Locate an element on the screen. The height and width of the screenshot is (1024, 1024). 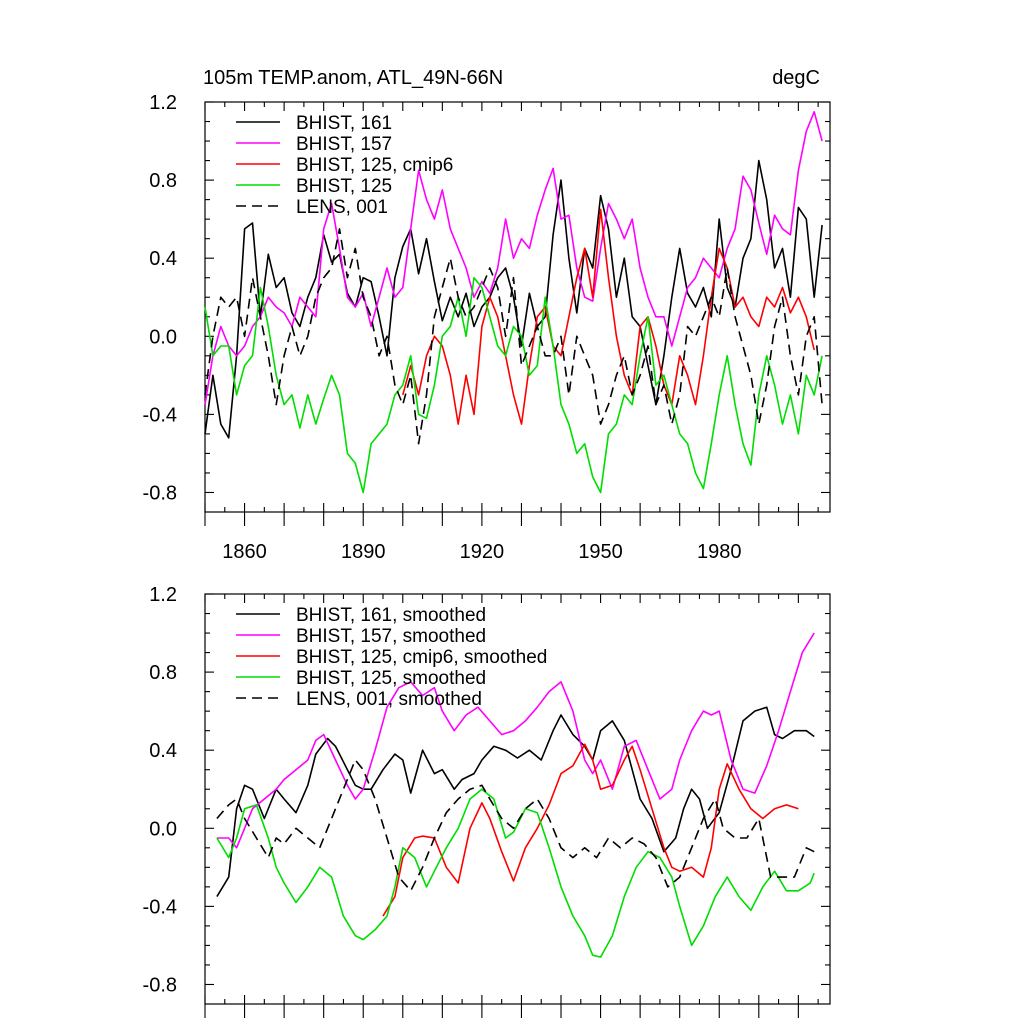
smoothed-legend-label: BHIST, 157, smoothed is located at coordinates (391, 636).